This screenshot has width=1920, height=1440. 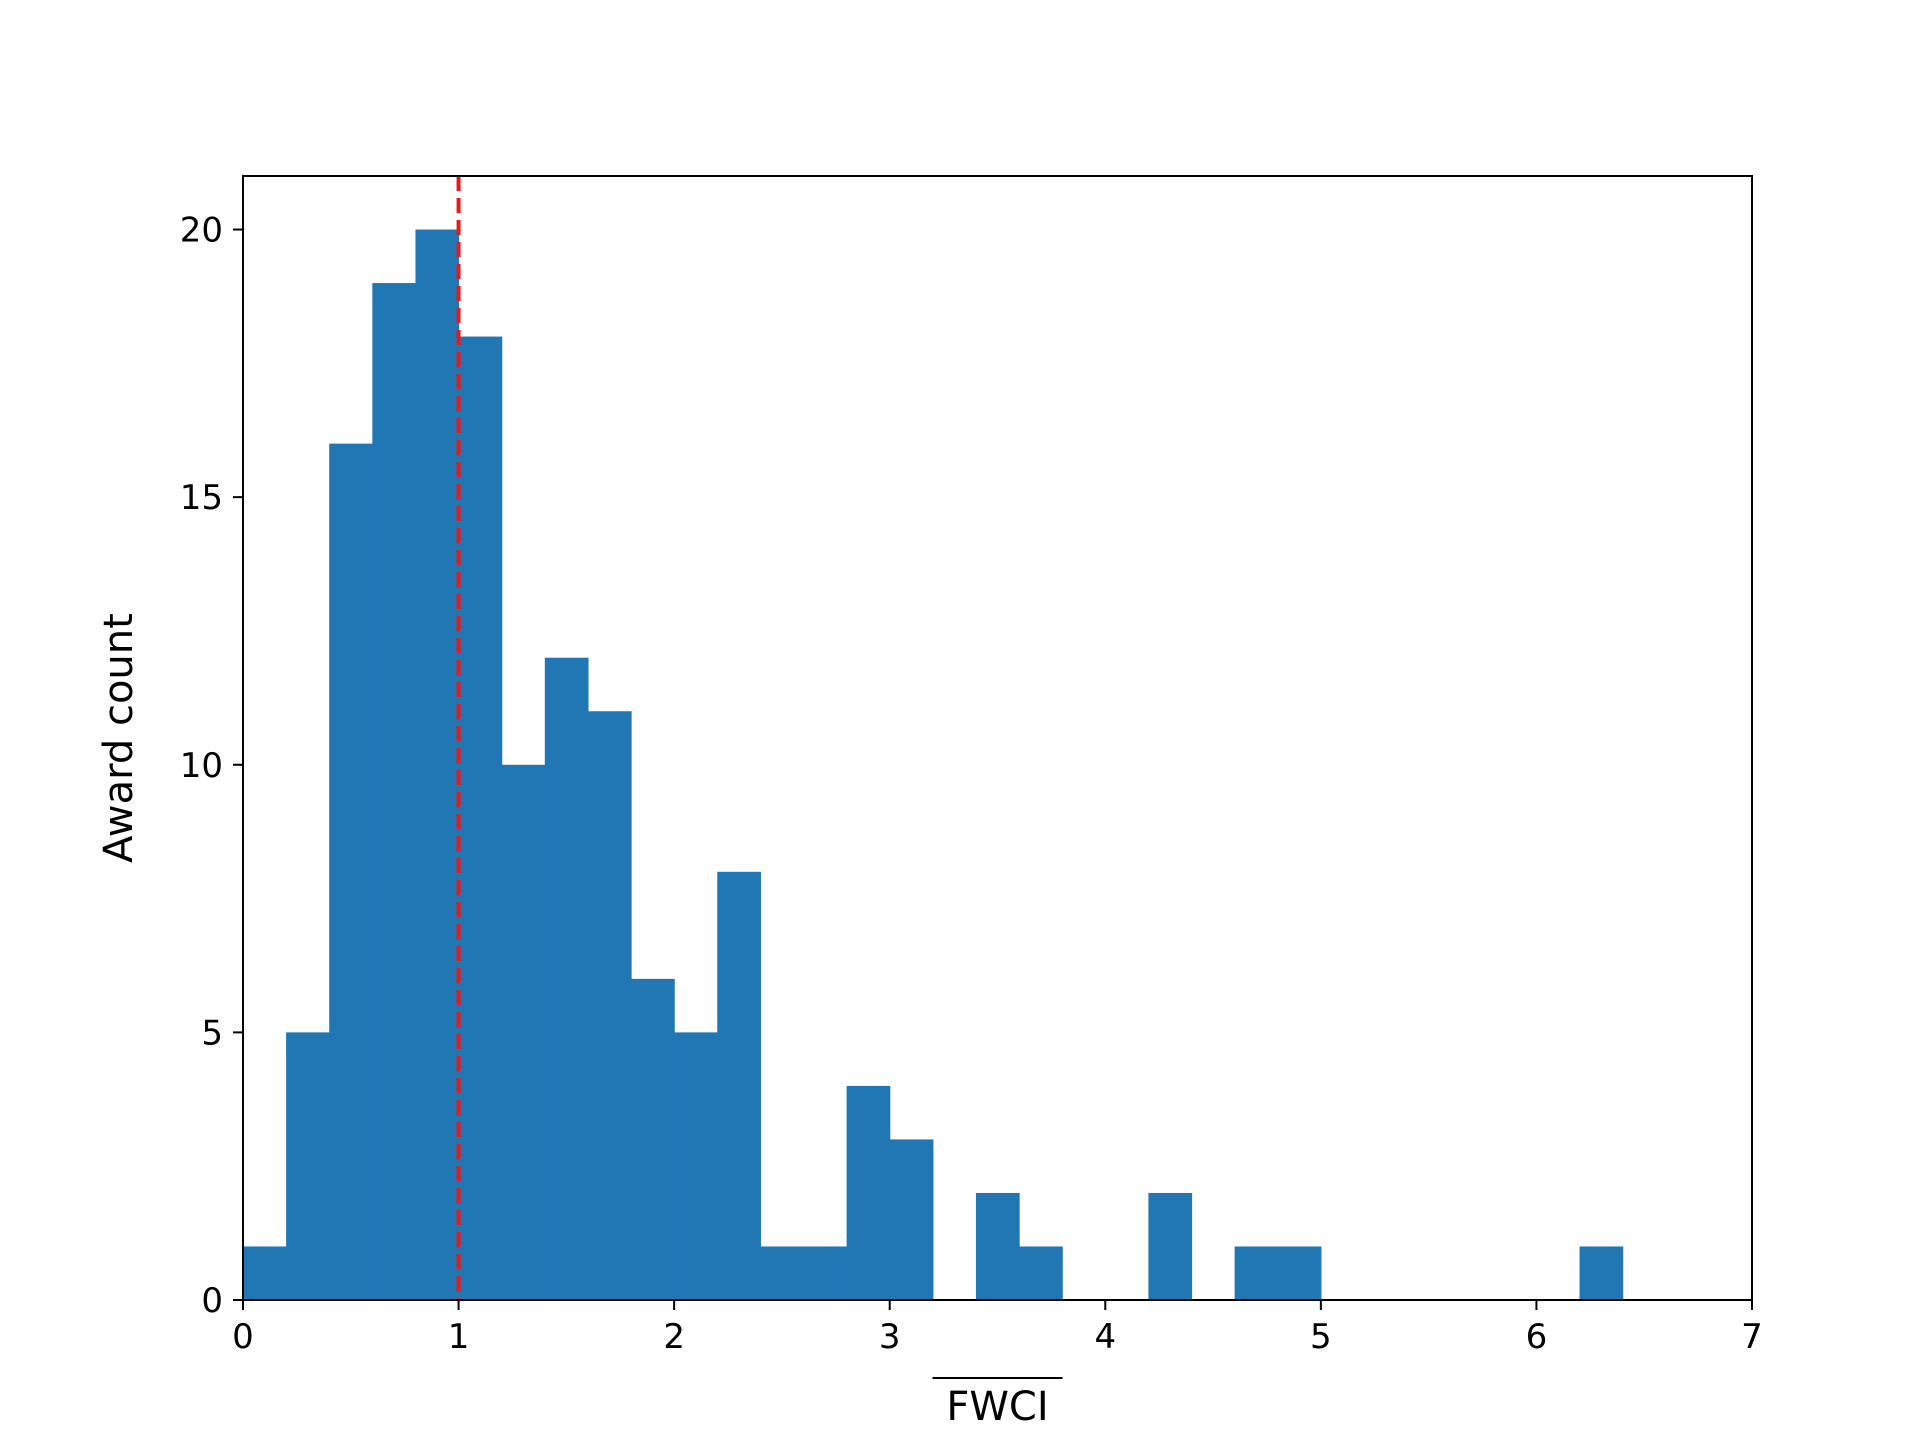 What do you see at coordinates (674, 1337) in the screenshot?
I see `x-tick-label: 2` at bounding box center [674, 1337].